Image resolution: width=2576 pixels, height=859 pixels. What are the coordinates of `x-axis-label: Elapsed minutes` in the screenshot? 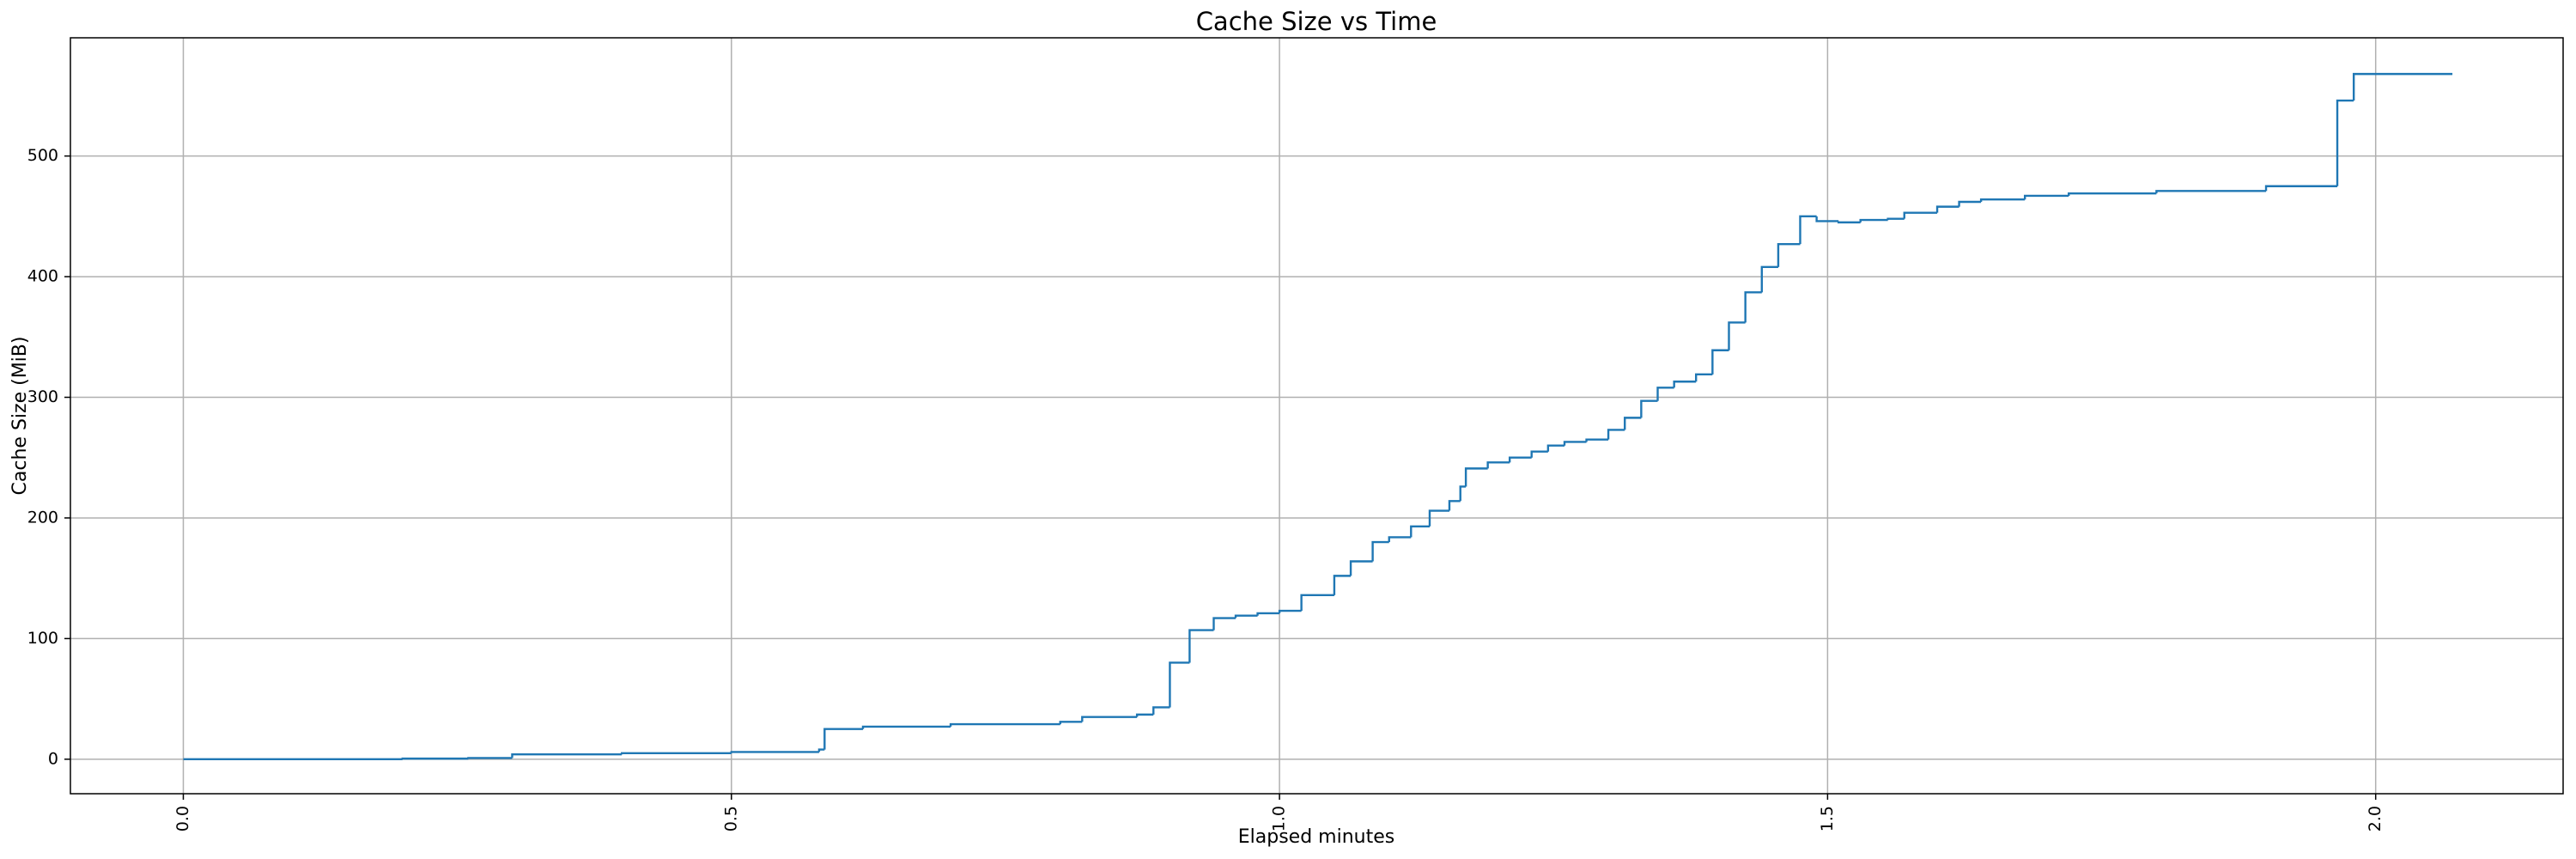 It's located at (1316, 837).